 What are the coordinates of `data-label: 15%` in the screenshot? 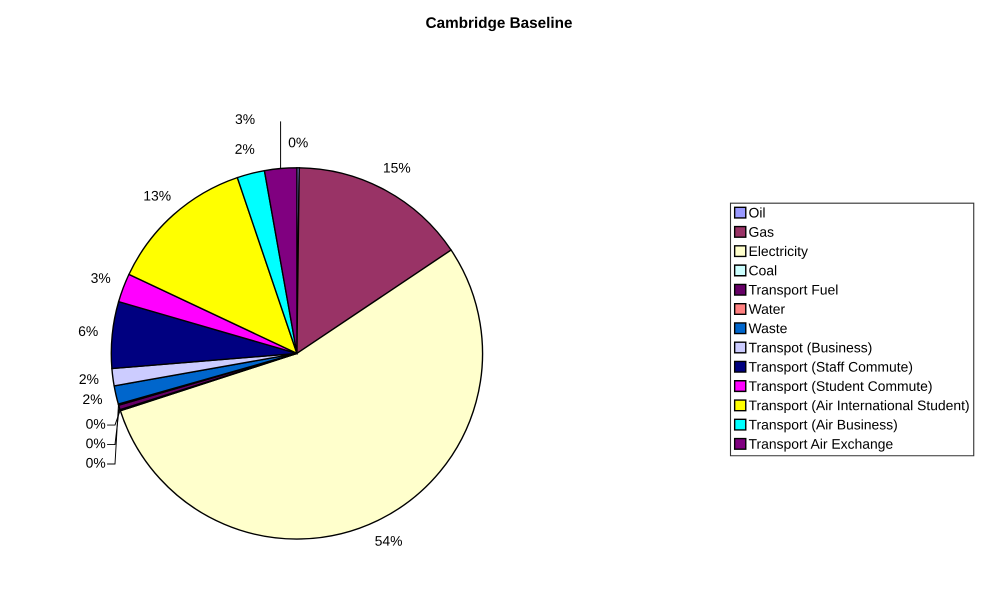 It's located at (397, 167).